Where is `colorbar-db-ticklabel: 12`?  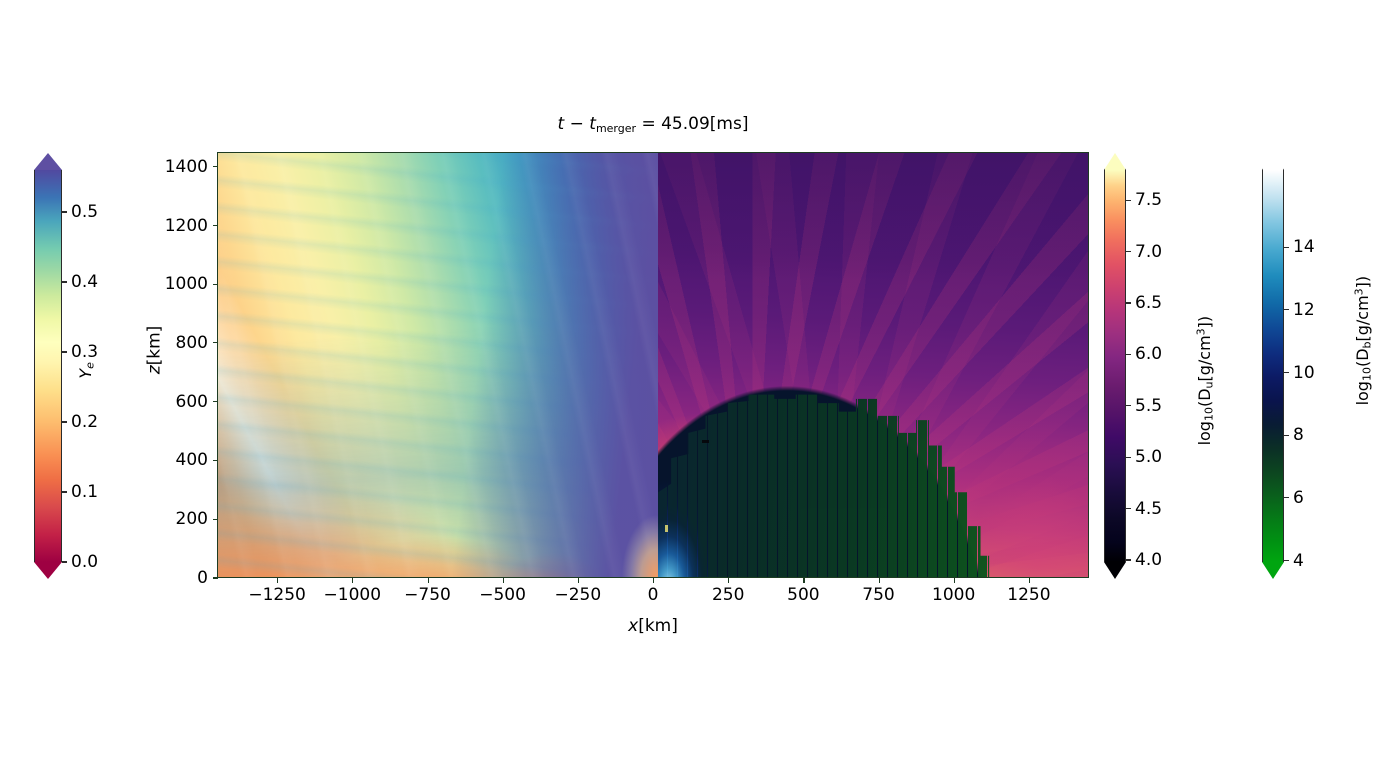 colorbar-db-ticklabel: 12 is located at coordinates (1304, 310).